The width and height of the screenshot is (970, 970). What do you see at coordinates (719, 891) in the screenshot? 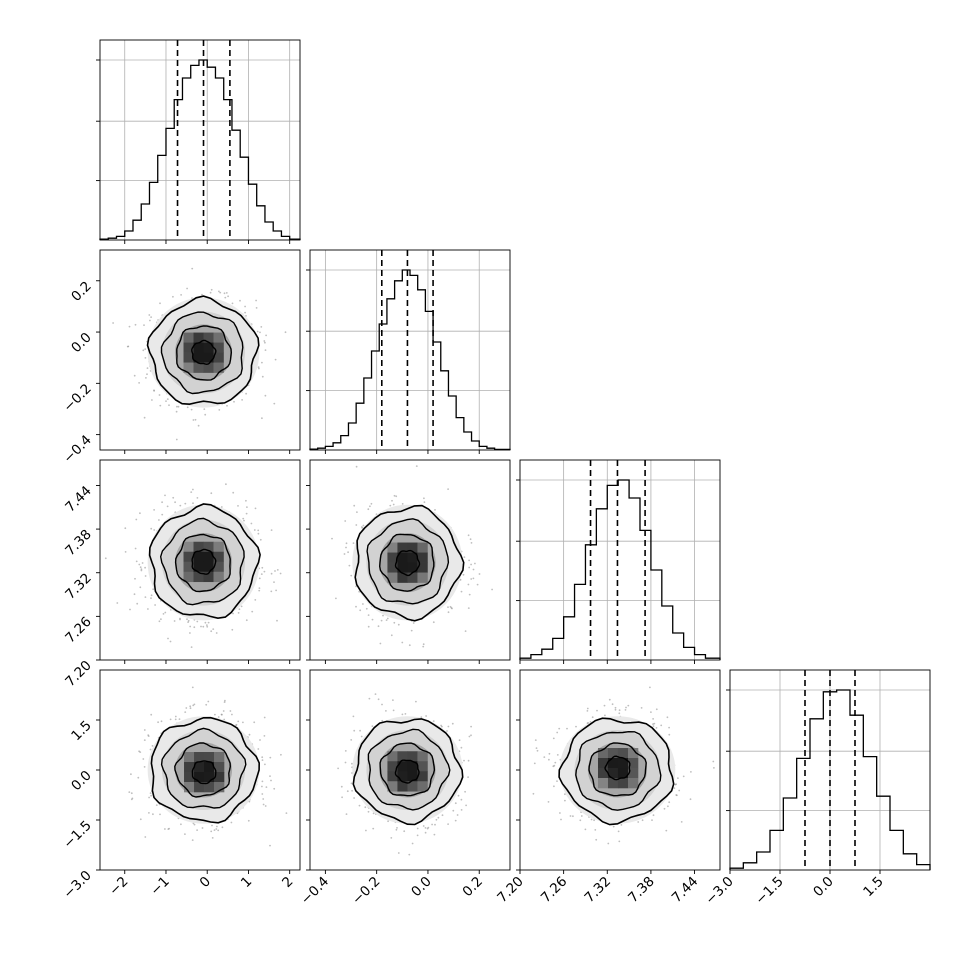
I see `x-tick-label: −3.0` at bounding box center [719, 891].